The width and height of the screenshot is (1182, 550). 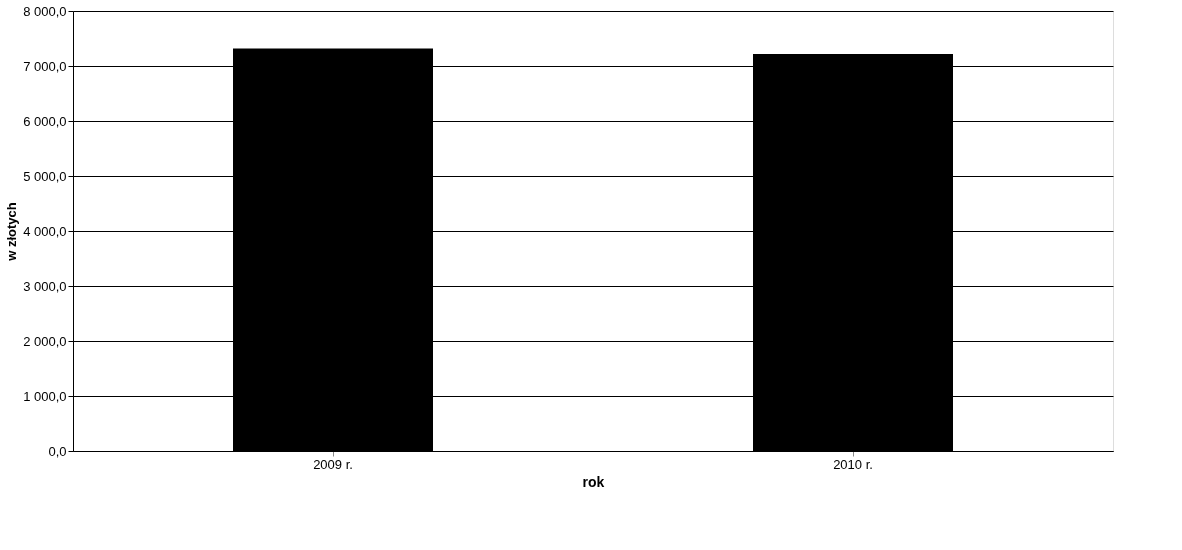 I want to click on y-tick-label: 2 000,0, so click(x=45, y=341).